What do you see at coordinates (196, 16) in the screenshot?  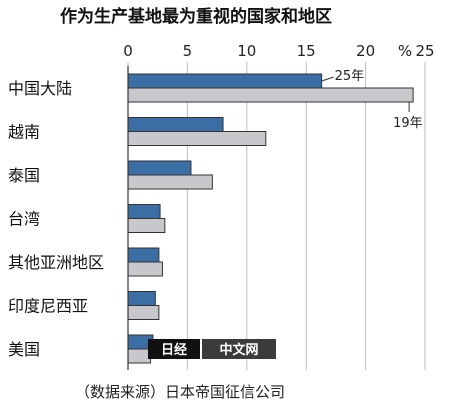 I see `chart-title: 作为生产基地最为重视的国家和地区` at bounding box center [196, 16].